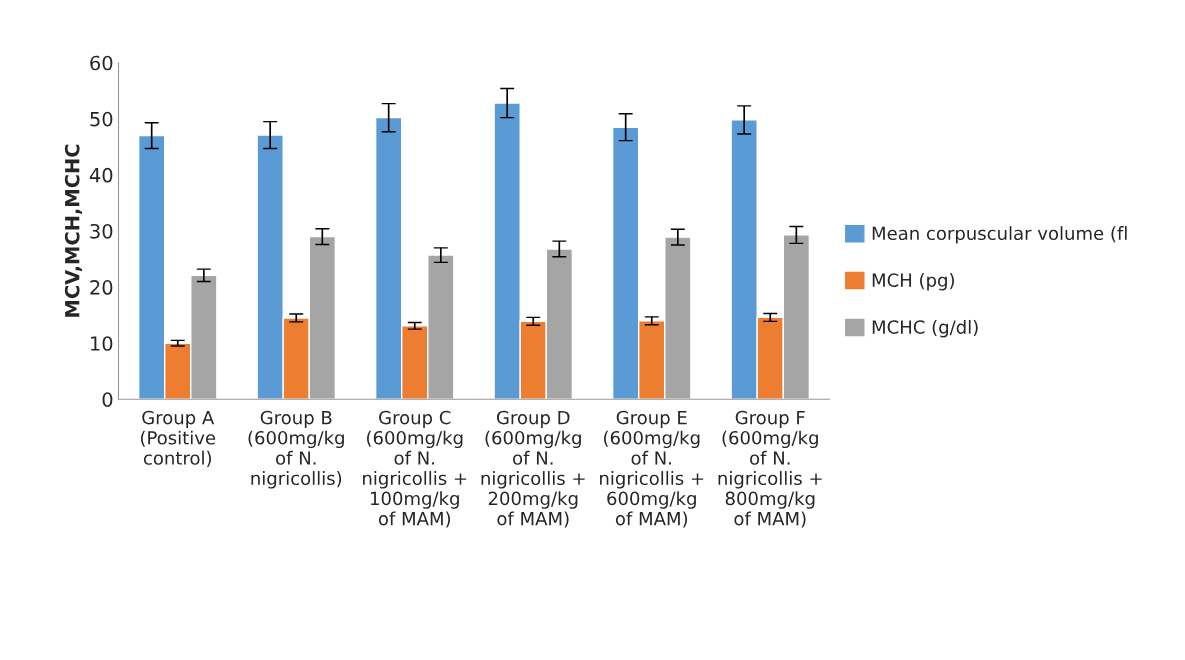 This screenshot has width=1185, height=660. What do you see at coordinates (925, 328) in the screenshot?
I see `legend-label: MCHC (g/dl)` at bounding box center [925, 328].